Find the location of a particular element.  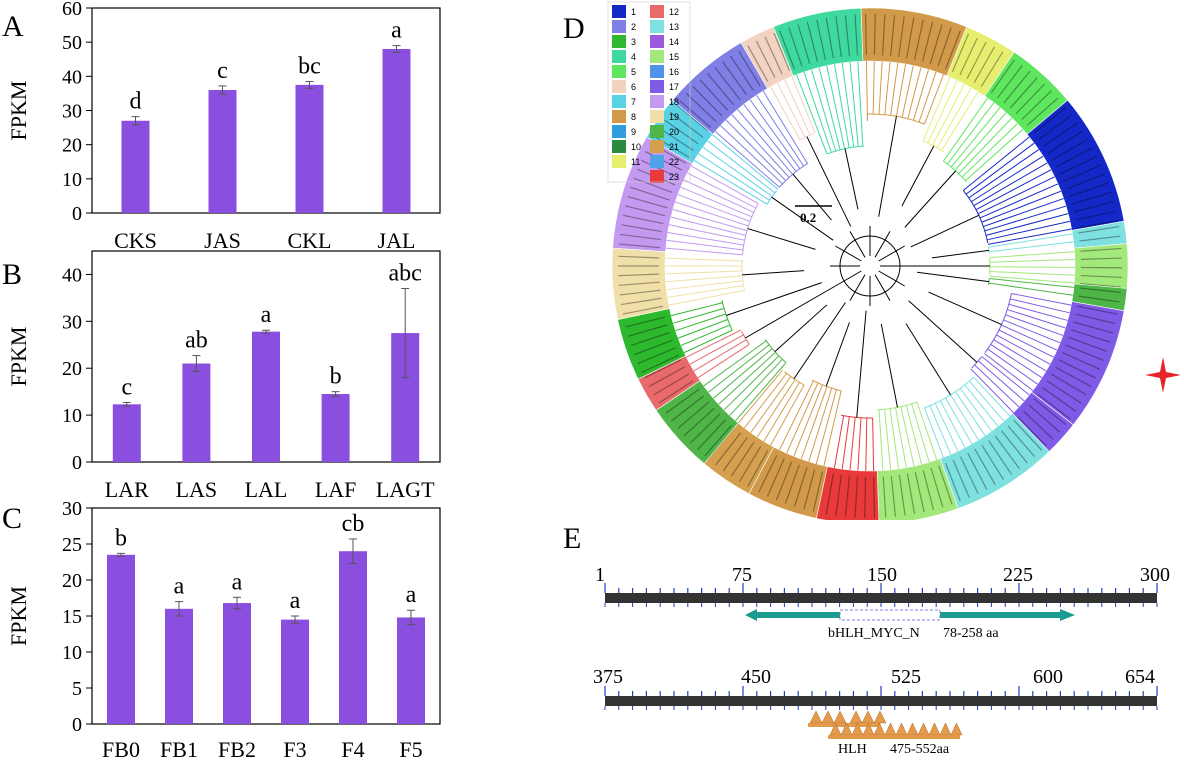

significance-letter: a is located at coordinates (411, 595).